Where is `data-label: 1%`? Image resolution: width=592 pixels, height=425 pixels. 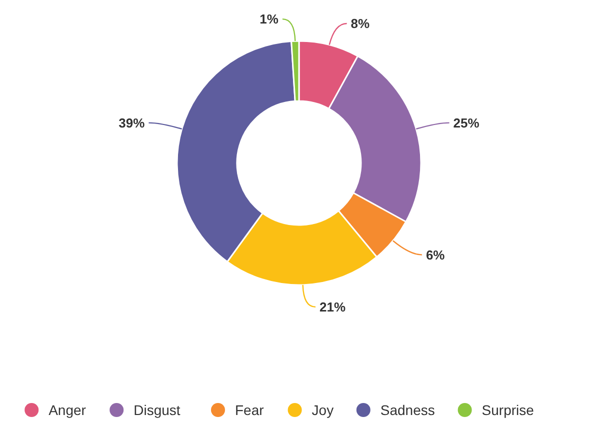
data-label: 1% is located at coordinates (269, 19).